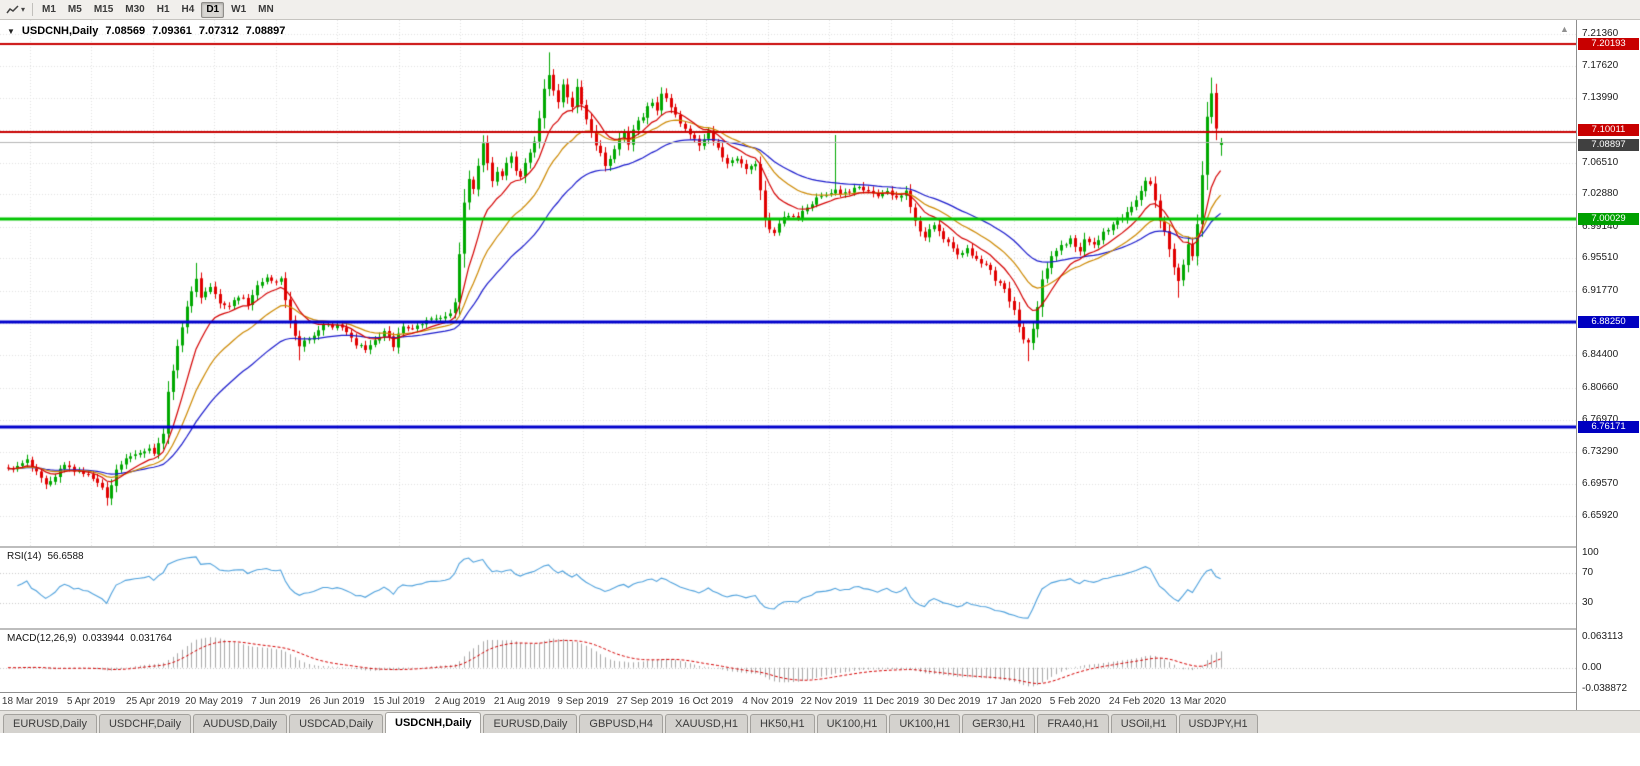 This screenshot has height=766, width=1640. Describe the element at coordinates (1600, 194) in the screenshot. I see `price-tick-label: 7.02880` at that location.